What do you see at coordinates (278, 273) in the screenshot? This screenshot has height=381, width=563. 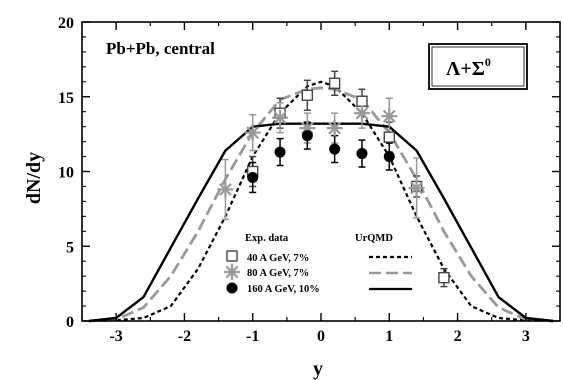 I see `legend-label-80gev: 80 A GeV, 7%` at bounding box center [278, 273].